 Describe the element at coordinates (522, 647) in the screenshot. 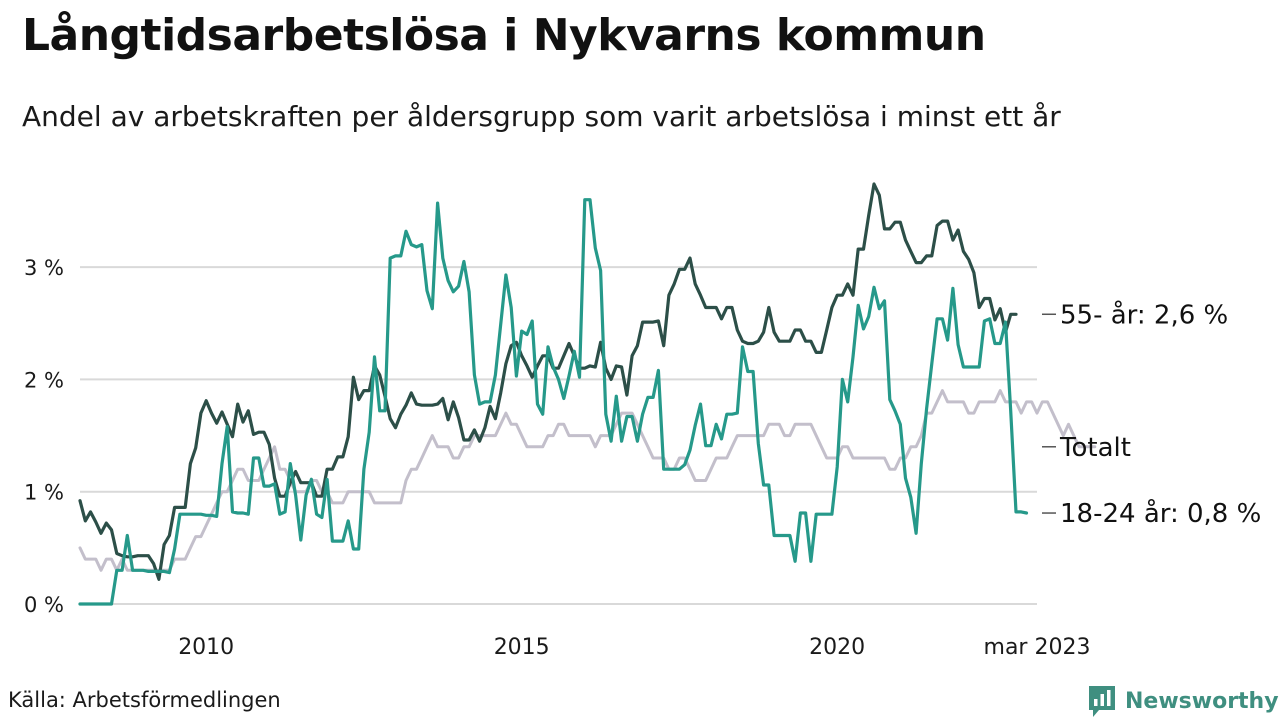

I see `x-tick-label: 2015` at that location.